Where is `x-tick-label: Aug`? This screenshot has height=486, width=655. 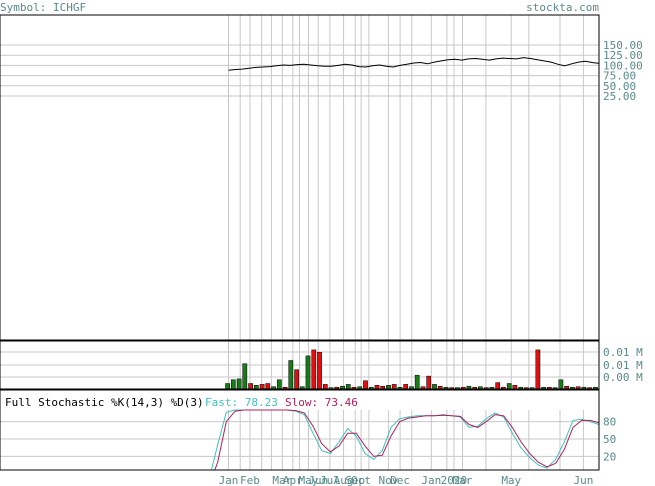
x-tick-label: Aug is located at coordinates (344, 480).